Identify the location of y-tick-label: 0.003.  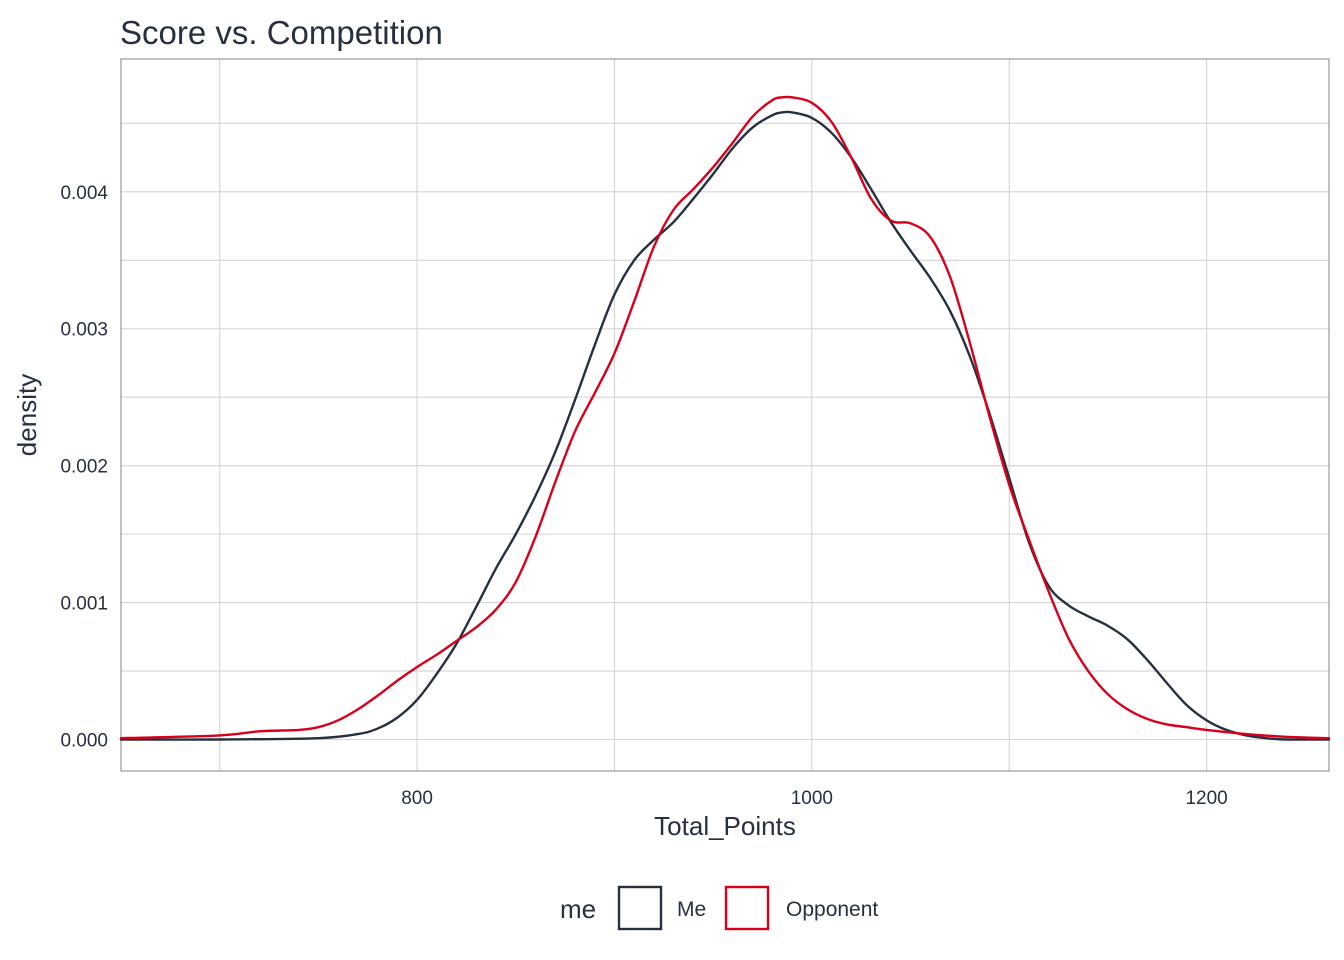
(84, 330).